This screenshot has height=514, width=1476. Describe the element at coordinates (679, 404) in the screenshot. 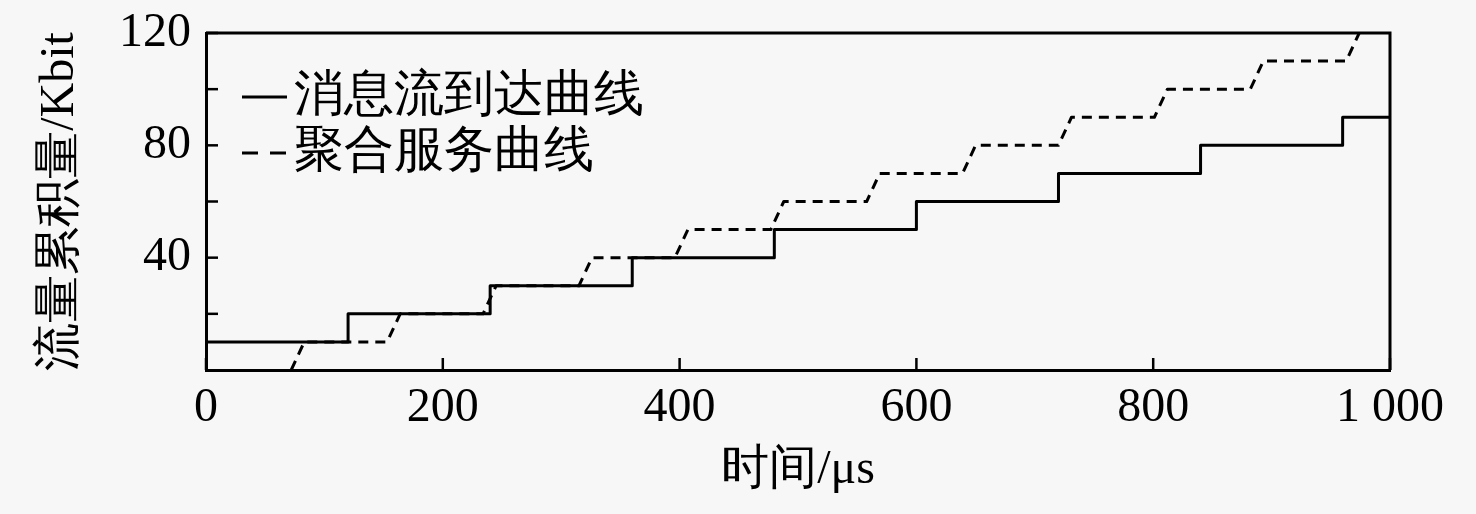

I see `x-tick-label: 400` at that location.